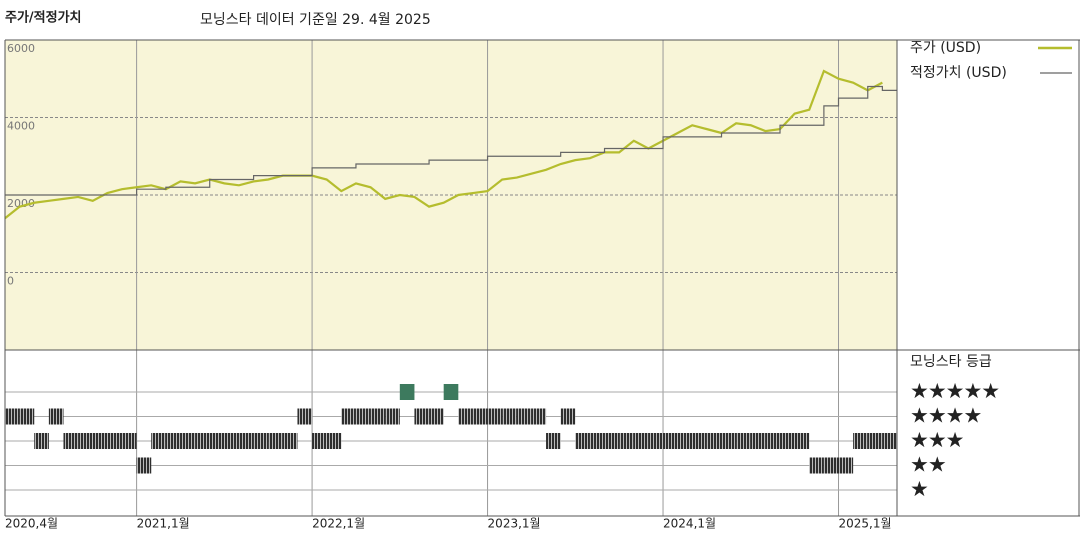 Image resolution: width=1080 pixels, height=540 pixels. I want to click on rating-label: ★★★★, so click(945, 416).